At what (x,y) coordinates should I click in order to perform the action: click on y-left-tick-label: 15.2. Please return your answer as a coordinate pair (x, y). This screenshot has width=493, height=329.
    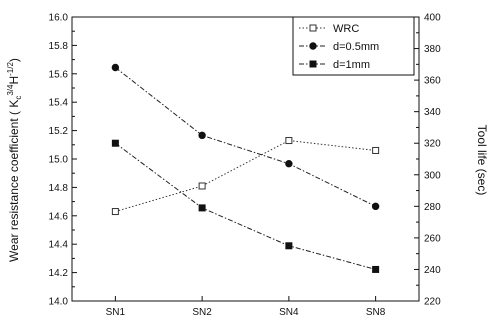
    Looking at the image, I should click on (59, 131).